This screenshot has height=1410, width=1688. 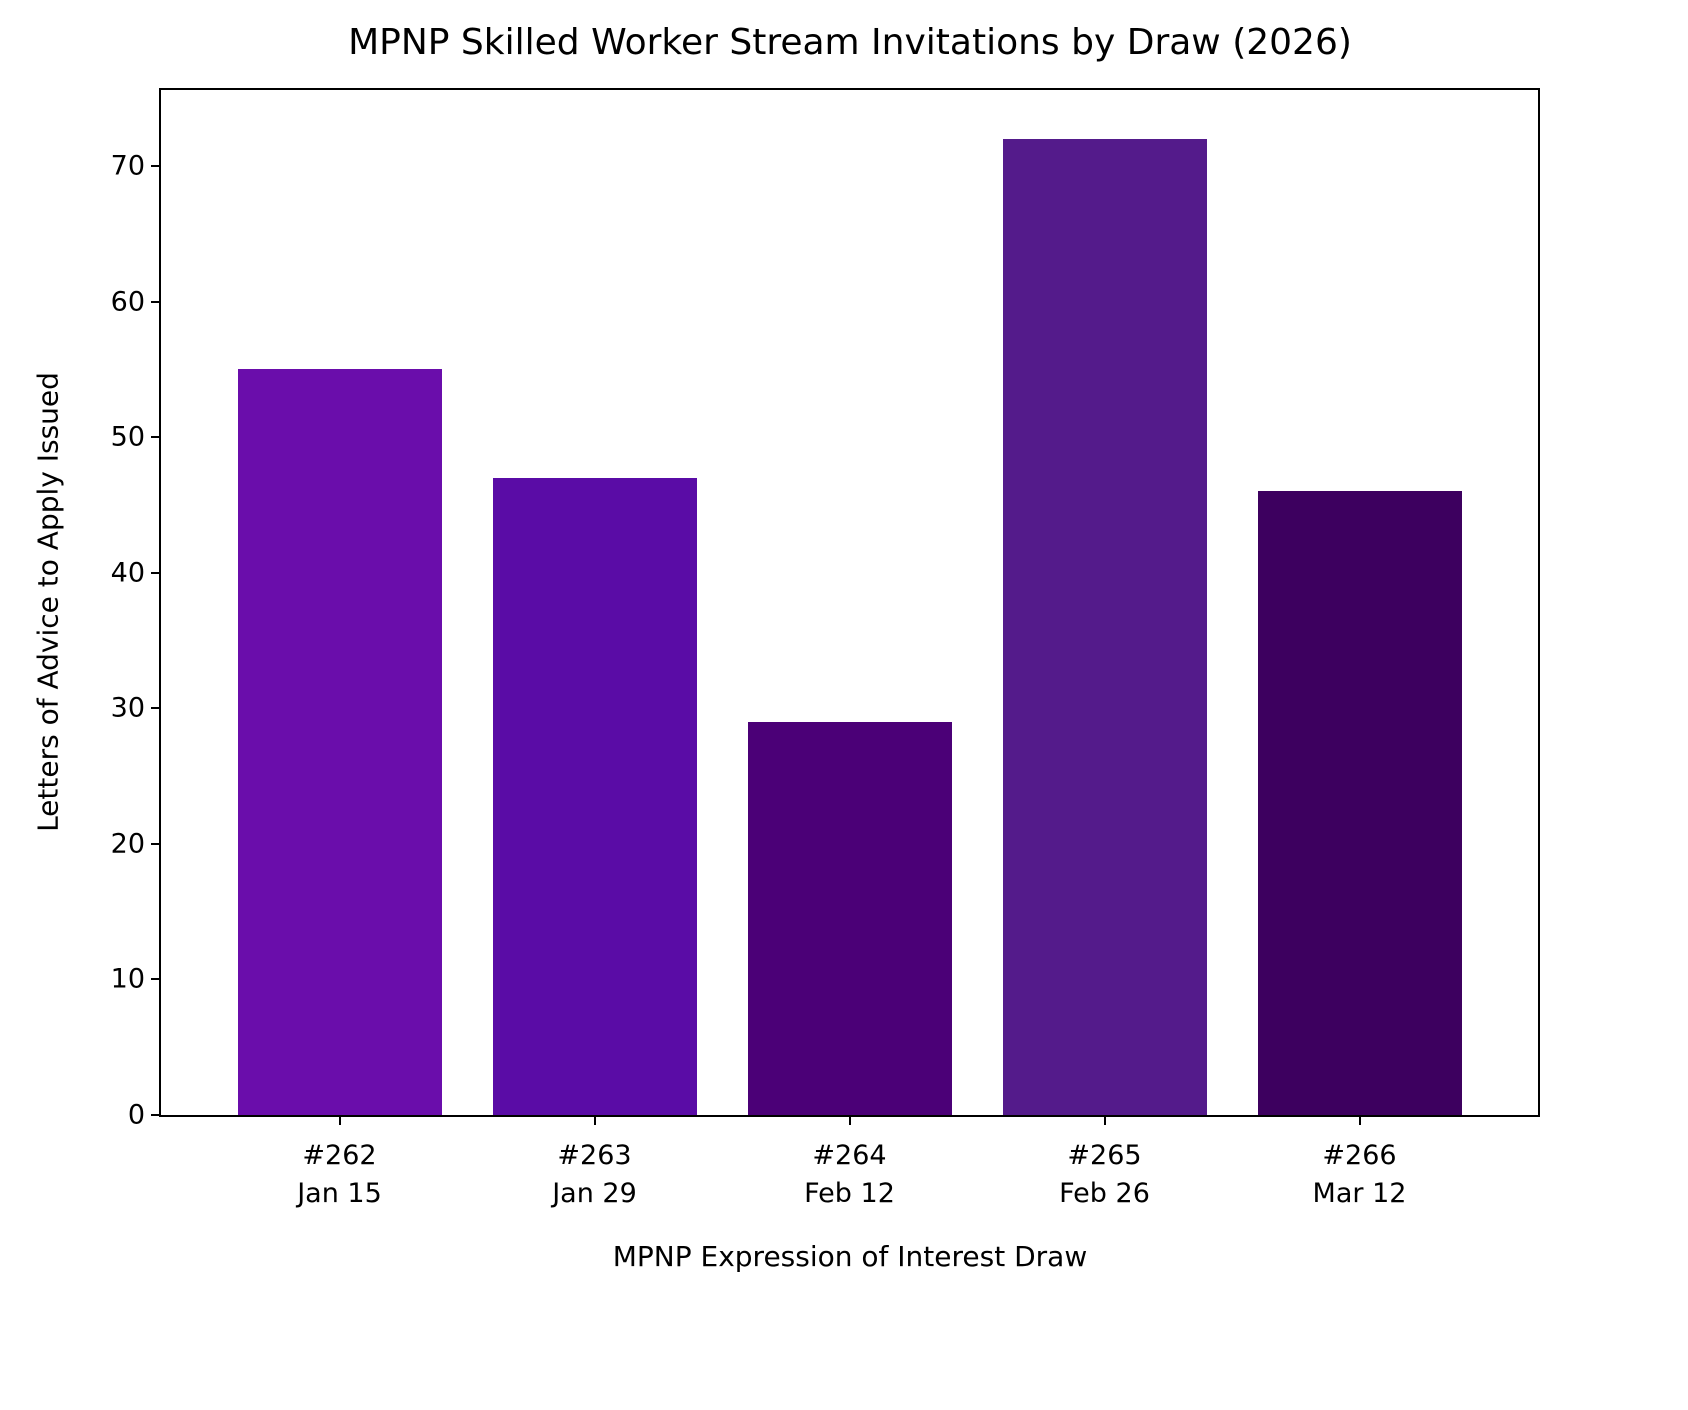 I want to click on y-tick-label: 60, so click(x=127, y=301).